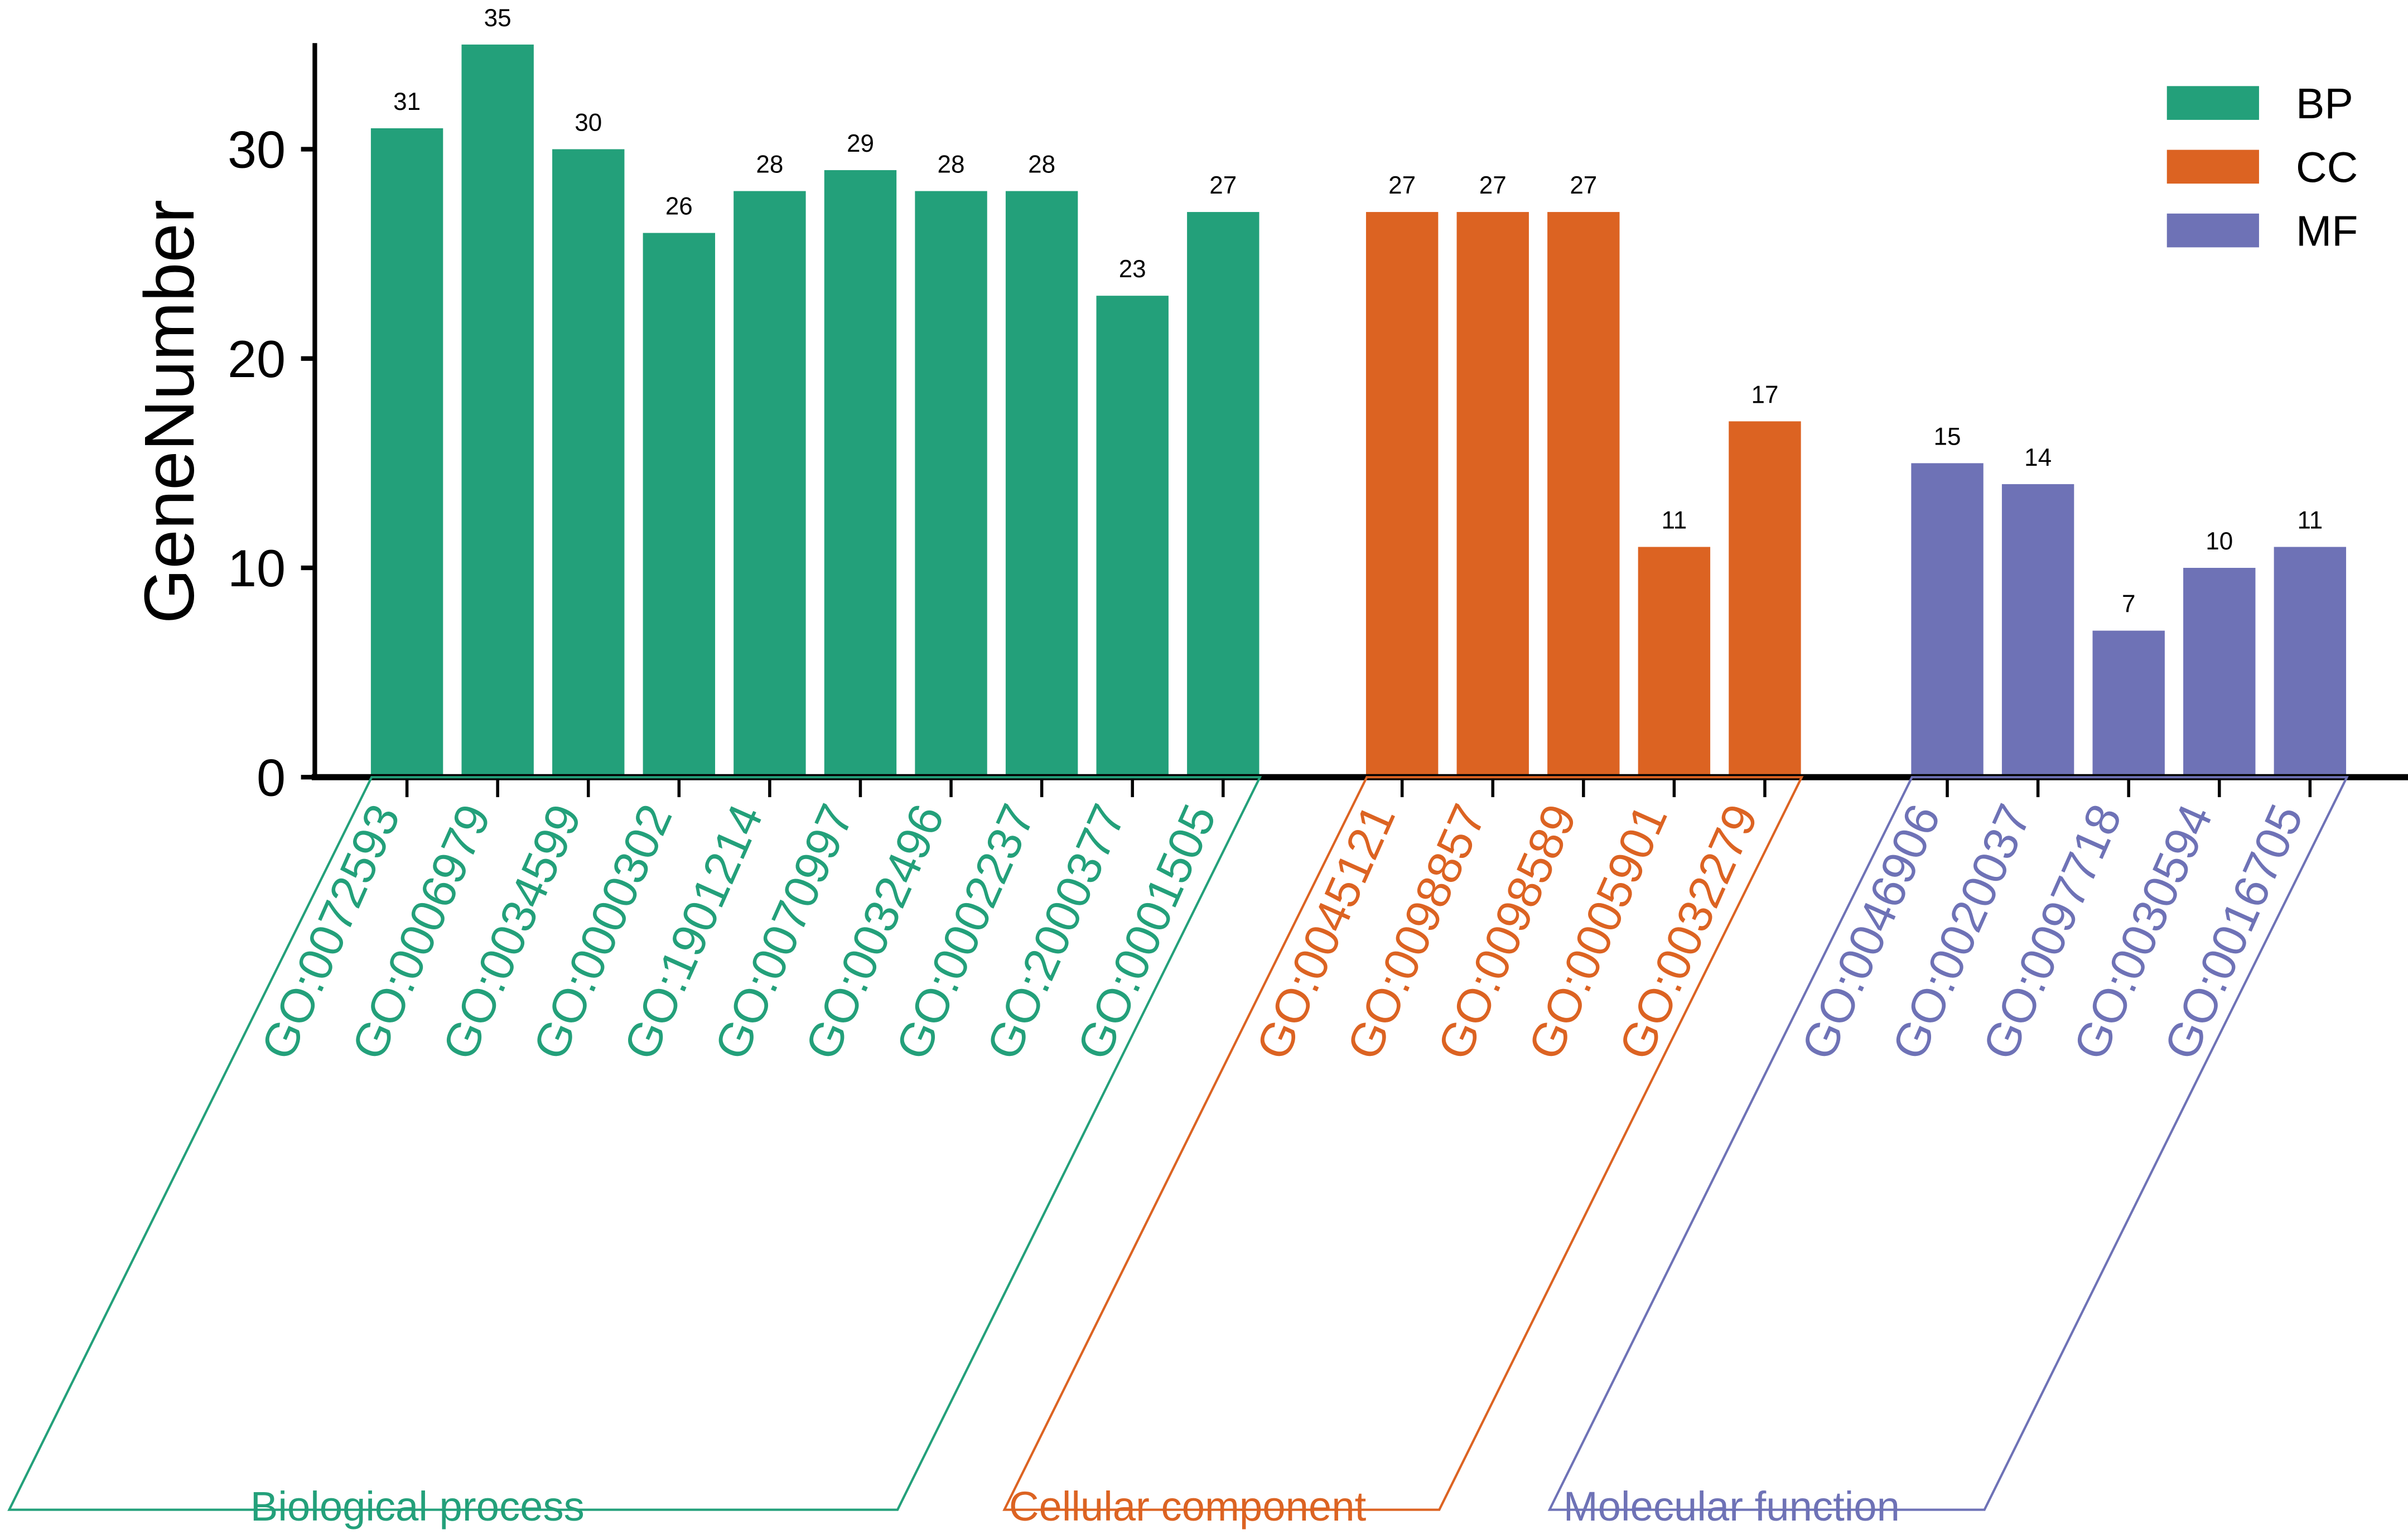 The width and height of the screenshot is (2408, 1539). Describe the element at coordinates (2262, 167) in the screenshot. I see `legend: BP CC MF` at that location.